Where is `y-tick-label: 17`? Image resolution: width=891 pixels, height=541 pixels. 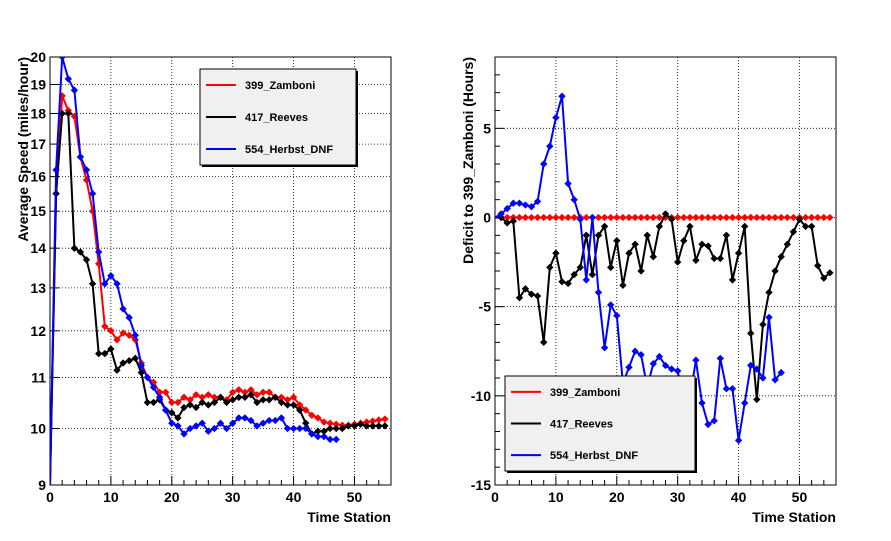
y-tick-label: 17 is located at coordinates (38, 144).